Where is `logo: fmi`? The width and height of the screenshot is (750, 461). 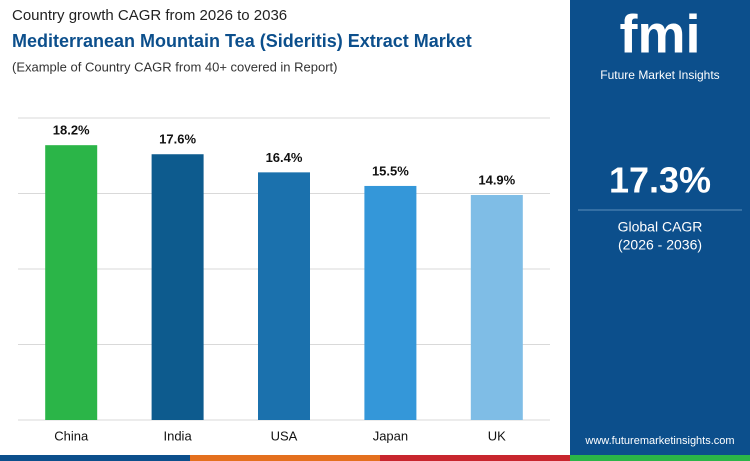
logo: fmi is located at coordinates (660, 34).